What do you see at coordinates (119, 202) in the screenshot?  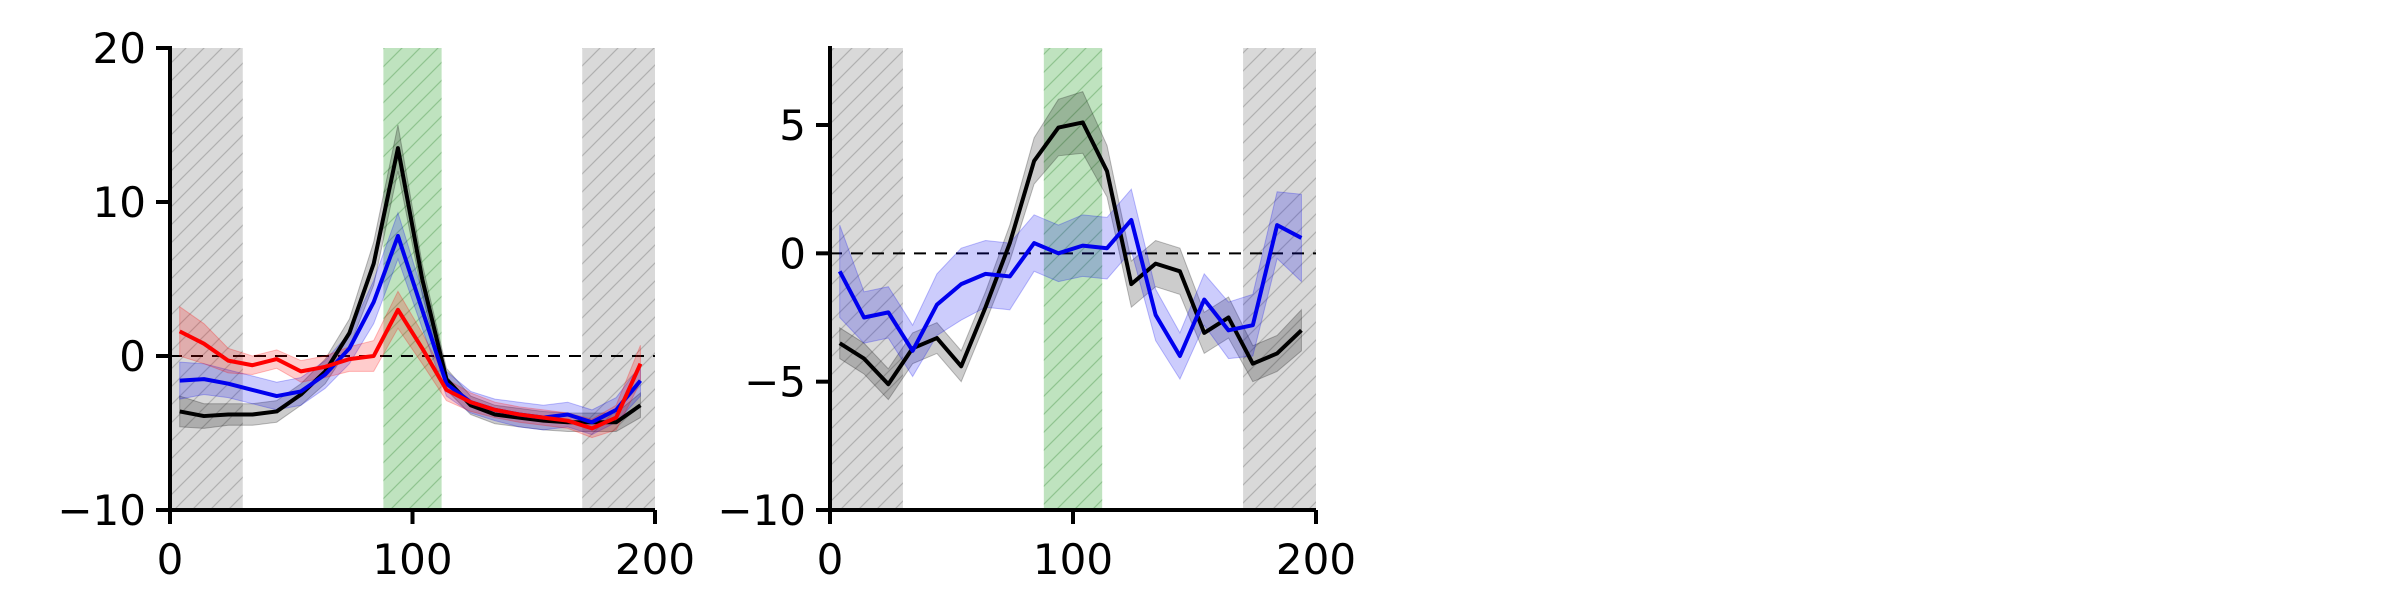 I see `y-tick-label: 10` at bounding box center [119, 202].